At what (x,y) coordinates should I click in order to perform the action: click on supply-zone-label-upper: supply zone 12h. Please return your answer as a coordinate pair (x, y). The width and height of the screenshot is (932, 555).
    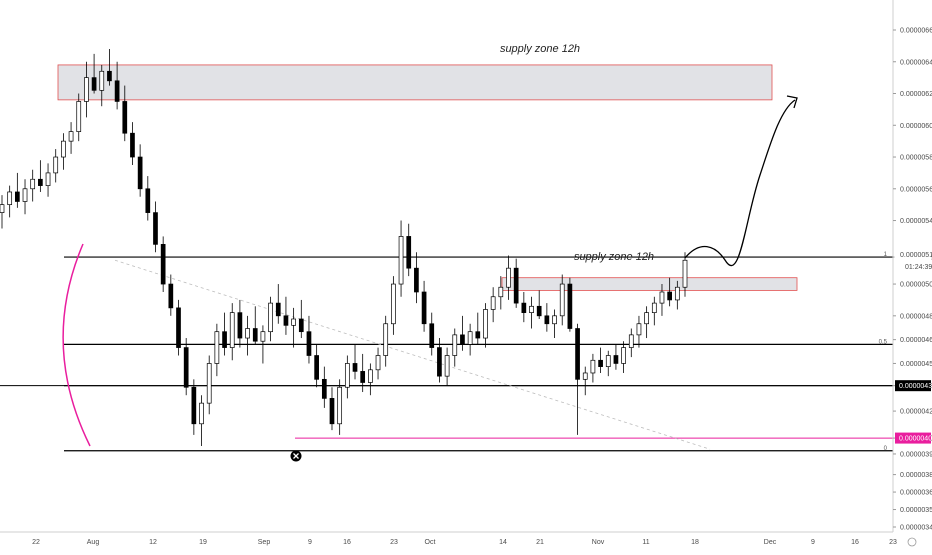
    Looking at the image, I should click on (540, 49).